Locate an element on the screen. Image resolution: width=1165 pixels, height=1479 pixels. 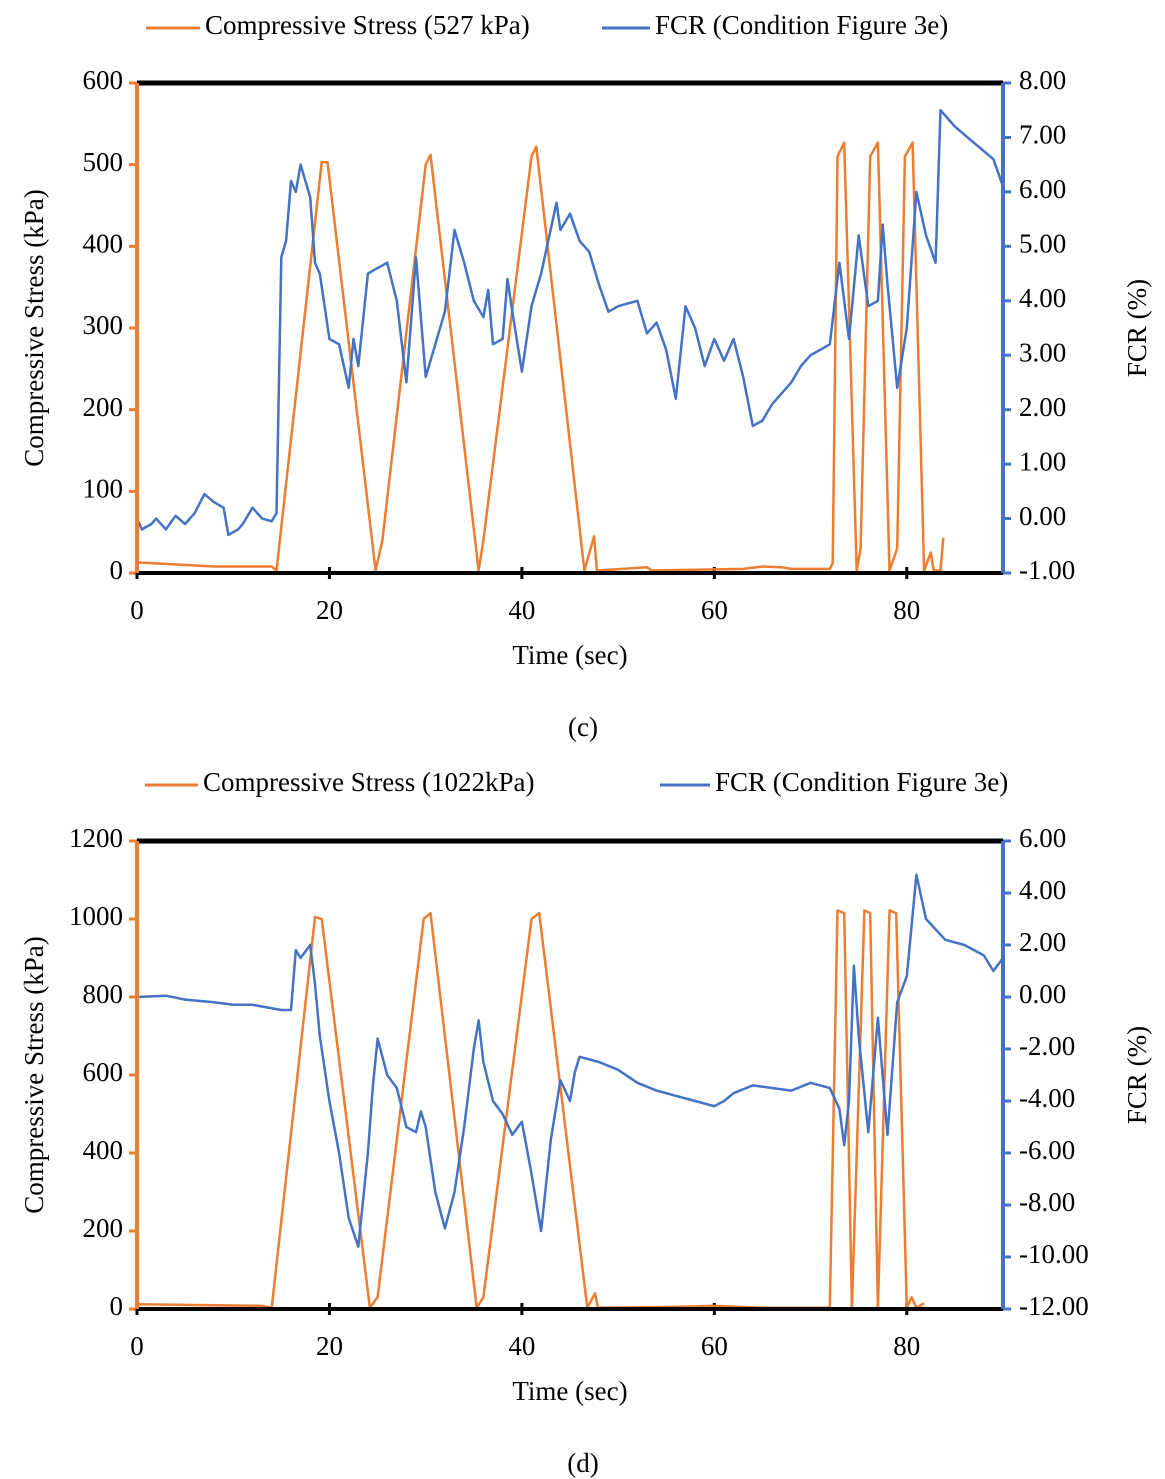
y-tick-label: 800 is located at coordinates (103, 994).